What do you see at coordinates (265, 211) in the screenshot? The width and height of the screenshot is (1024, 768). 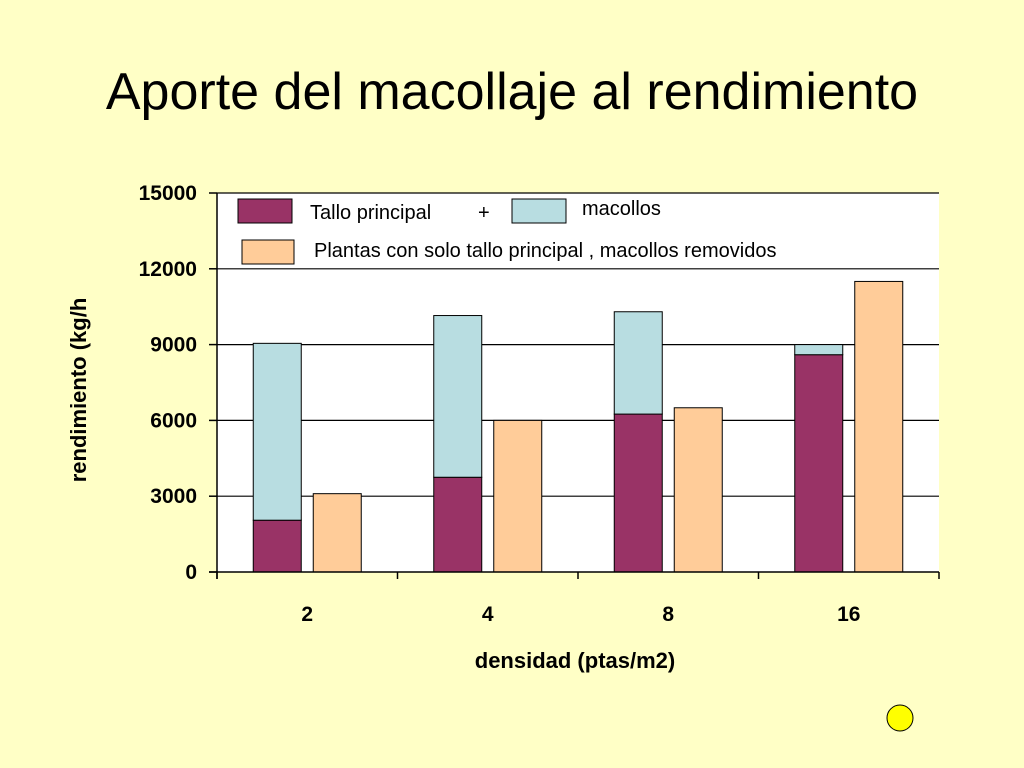 I see `legend-swatch-tallo` at bounding box center [265, 211].